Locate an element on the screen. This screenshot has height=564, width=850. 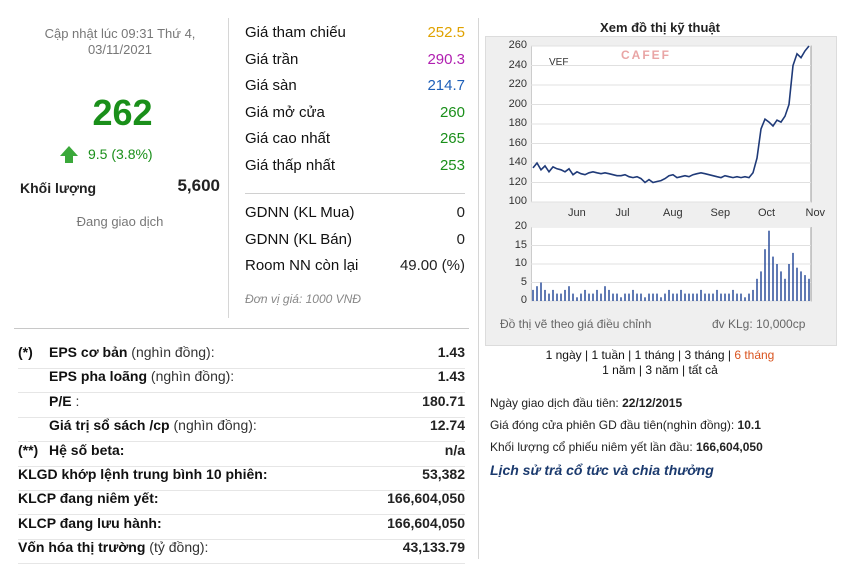
foreign-row: GDNN (KL Mua) 0 is located at coordinates (355, 212).